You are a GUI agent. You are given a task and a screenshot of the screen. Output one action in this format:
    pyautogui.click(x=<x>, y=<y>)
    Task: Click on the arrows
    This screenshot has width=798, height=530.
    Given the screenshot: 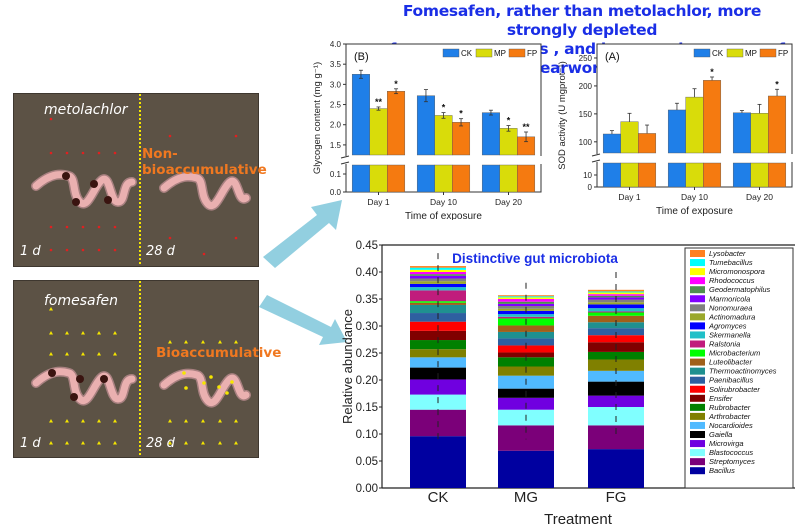 What is the action you would take?
    pyautogui.click(x=303, y=272)
    